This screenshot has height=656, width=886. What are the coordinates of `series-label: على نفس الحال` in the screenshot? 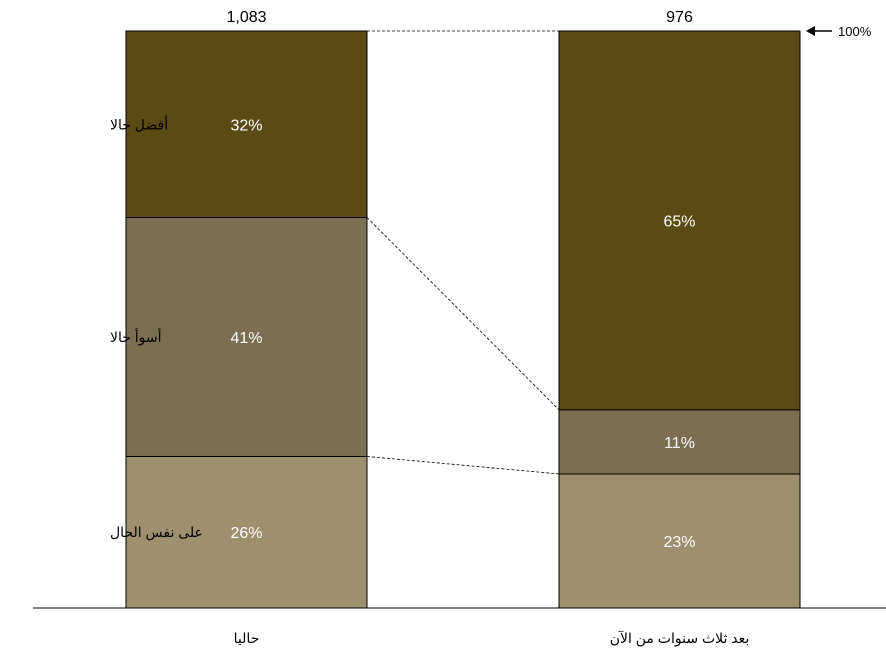 It's located at (156, 532).